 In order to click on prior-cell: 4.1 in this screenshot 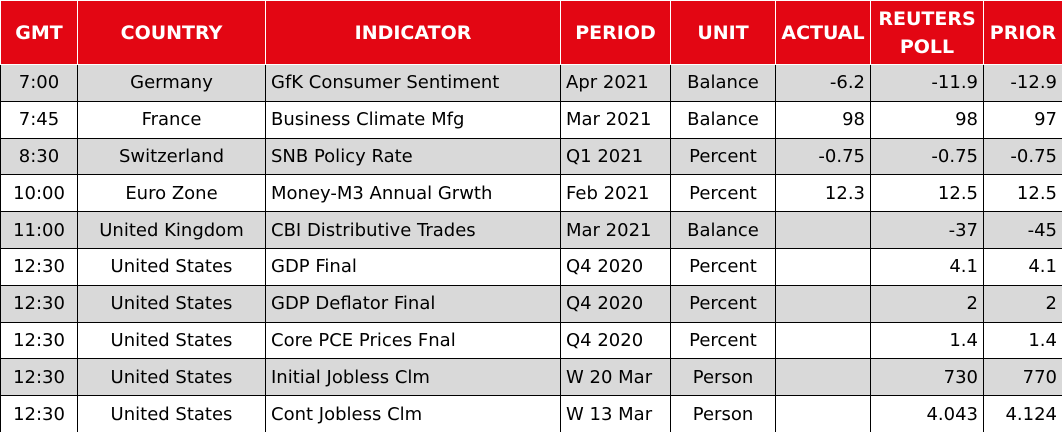, I will do `click(1022, 266)`.